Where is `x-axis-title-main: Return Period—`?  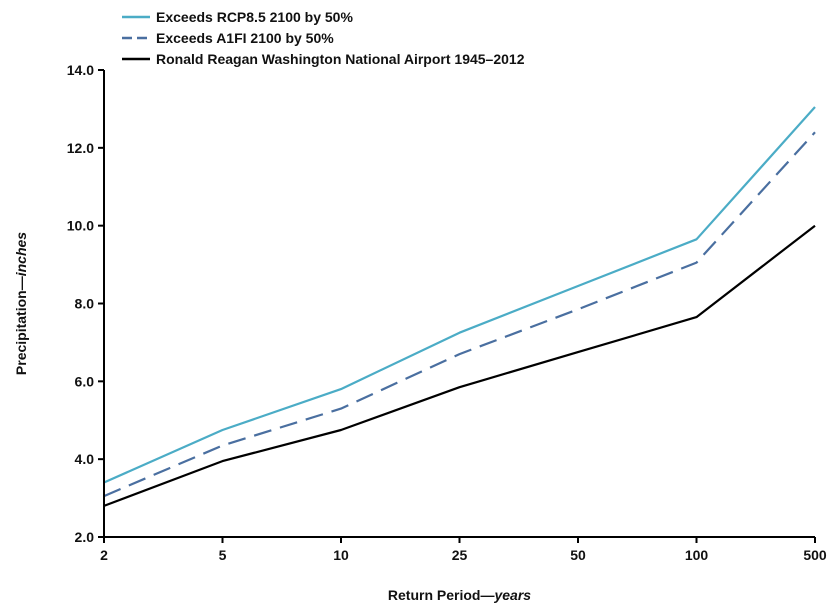 x-axis-title-main: Return Period— is located at coordinates (441, 595).